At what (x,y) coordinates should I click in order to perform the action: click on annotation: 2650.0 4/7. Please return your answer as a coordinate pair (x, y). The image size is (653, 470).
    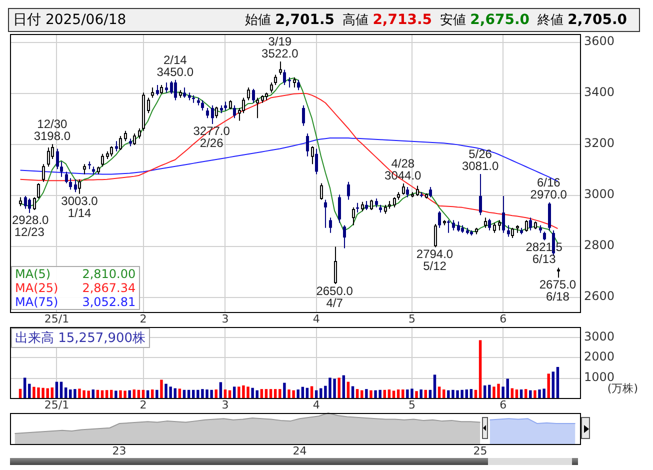
    Looking at the image, I should click on (335, 297).